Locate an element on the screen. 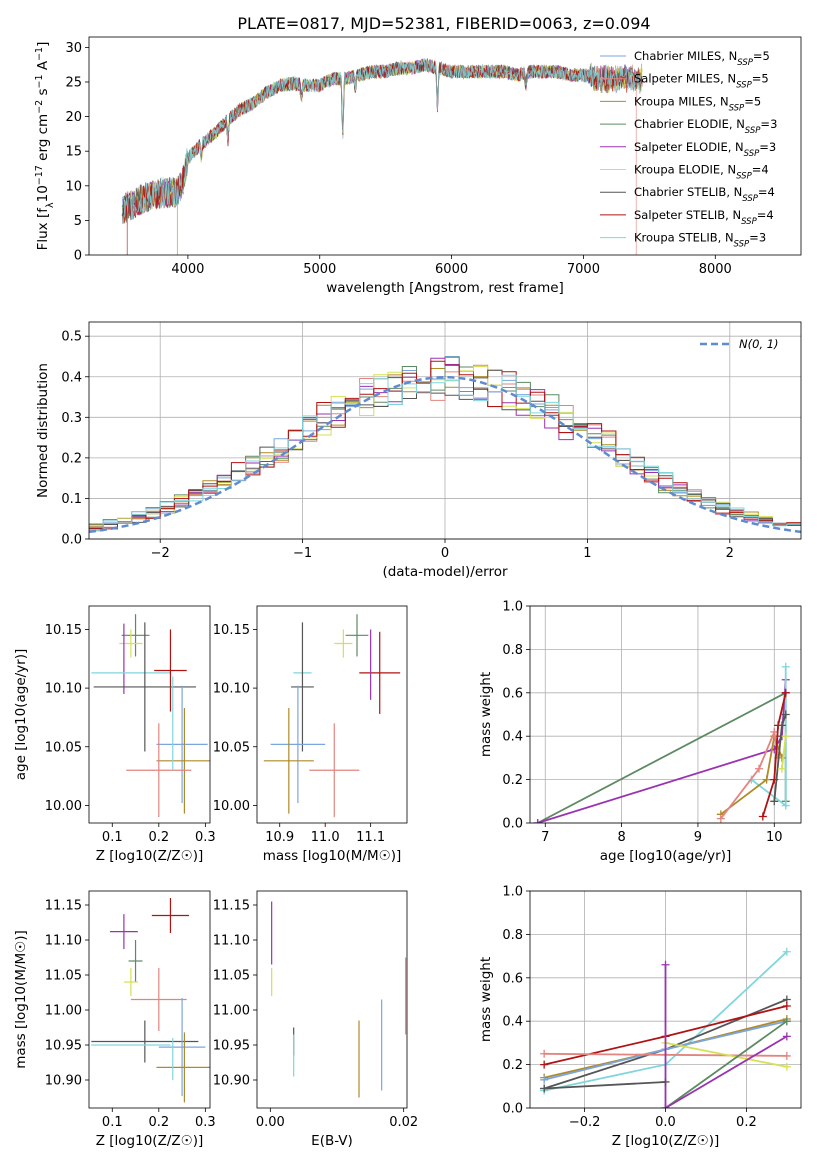  plot-area is located at coordinates (150, 1000).